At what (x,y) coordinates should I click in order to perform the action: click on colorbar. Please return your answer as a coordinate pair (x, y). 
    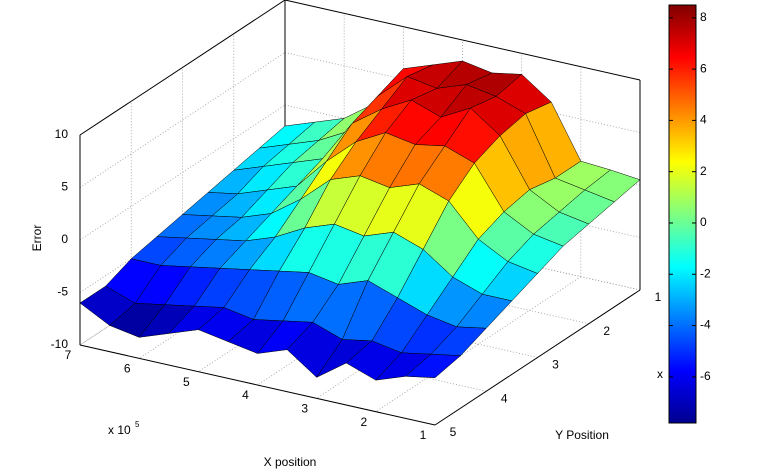
    Looking at the image, I should click on (682, 214).